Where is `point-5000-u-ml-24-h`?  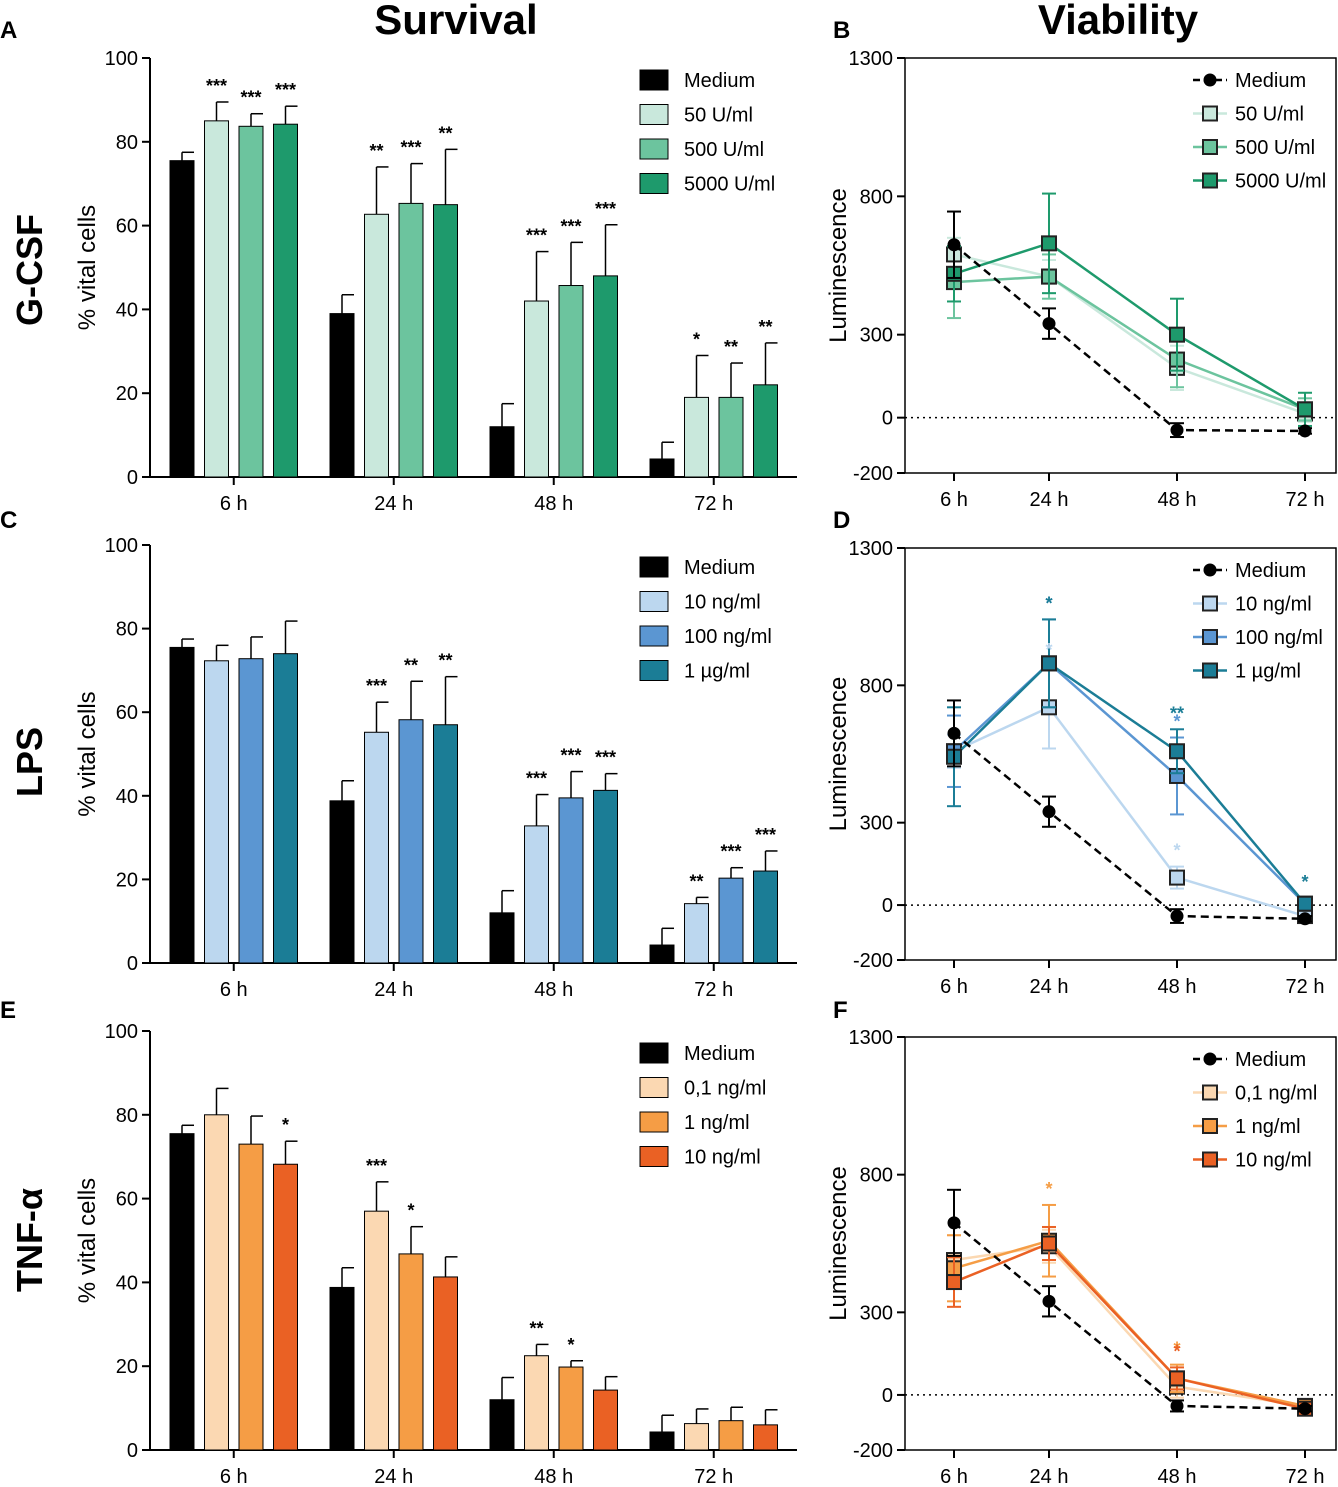
point-5000-u-ml-24-h is located at coordinates (1049, 243).